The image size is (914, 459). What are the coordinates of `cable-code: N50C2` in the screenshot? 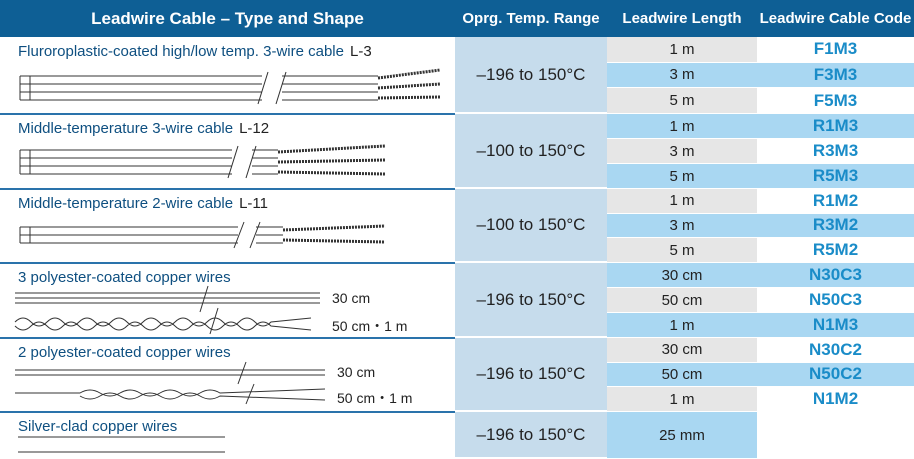 It's located at (835, 375).